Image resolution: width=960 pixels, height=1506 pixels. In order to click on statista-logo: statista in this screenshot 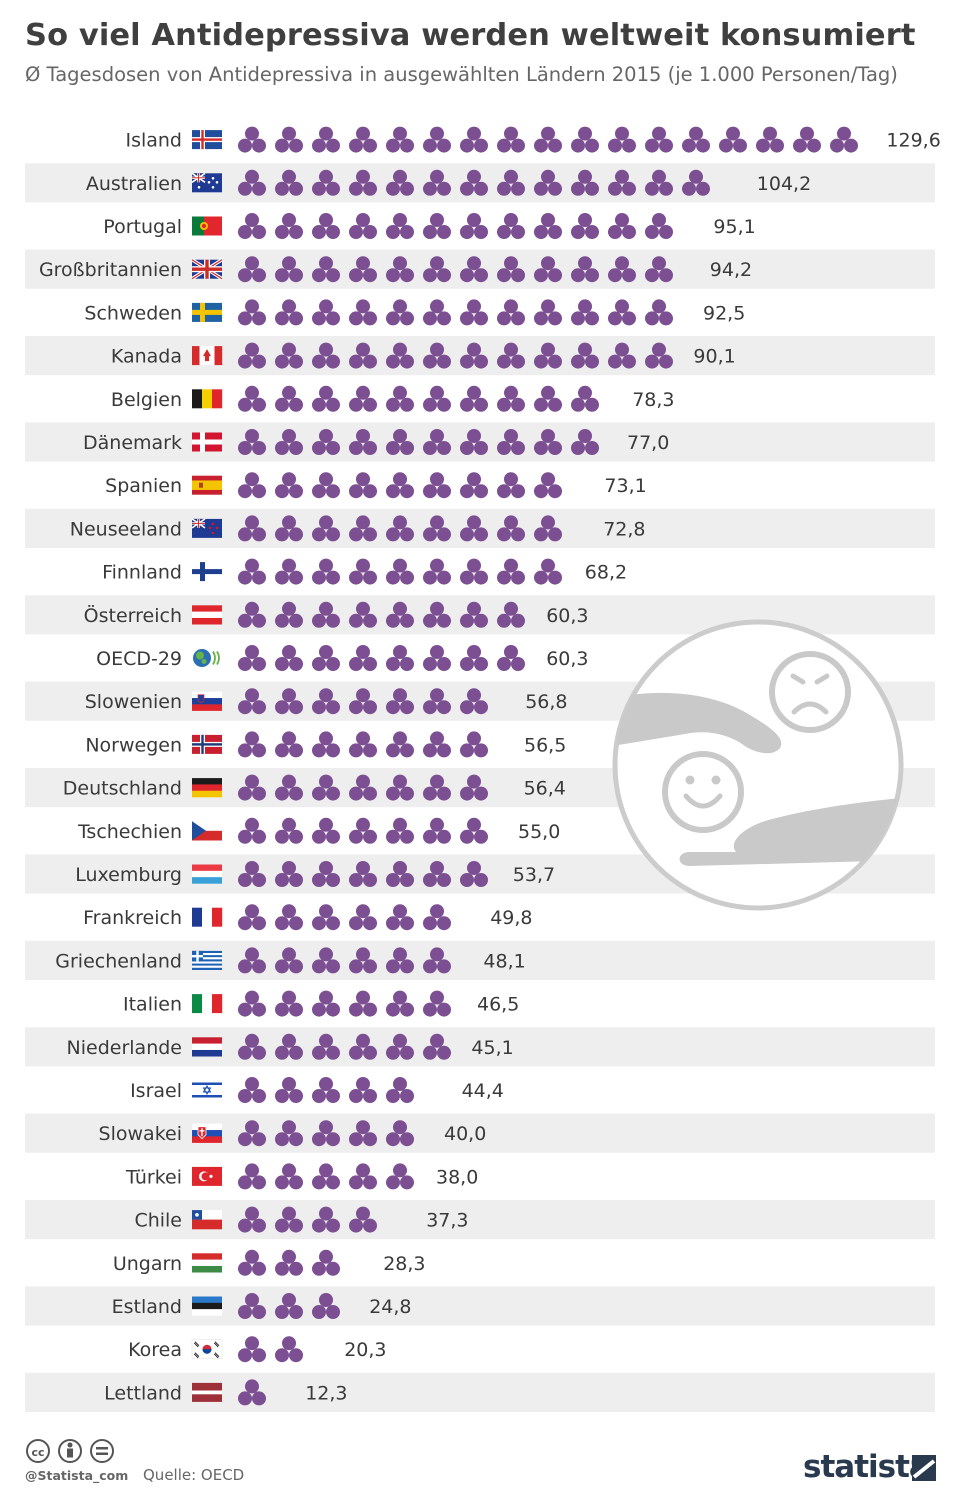, I will do `click(869, 1467)`.